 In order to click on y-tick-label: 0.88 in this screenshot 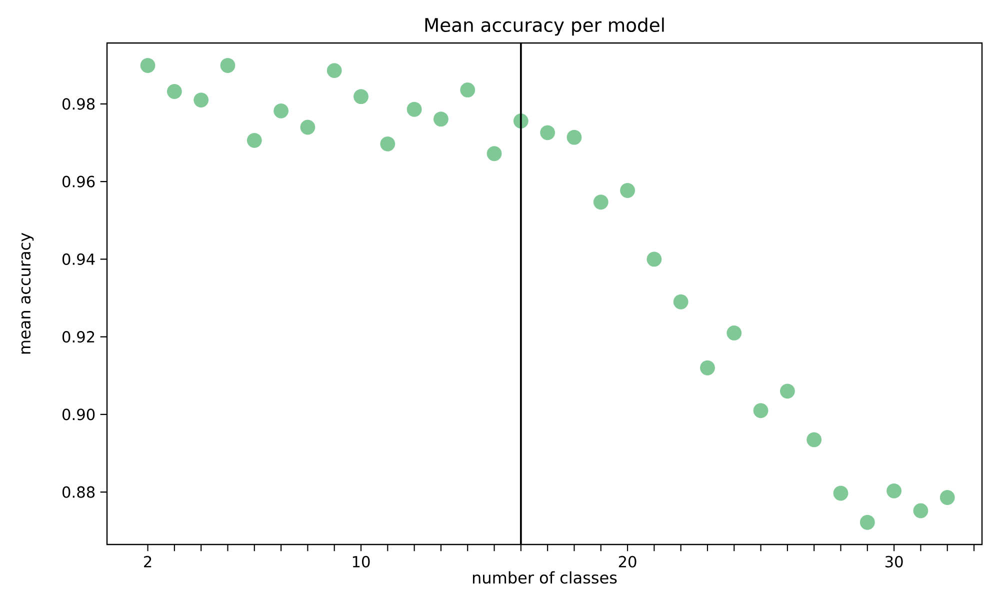, I will do `click(78, 492)`.